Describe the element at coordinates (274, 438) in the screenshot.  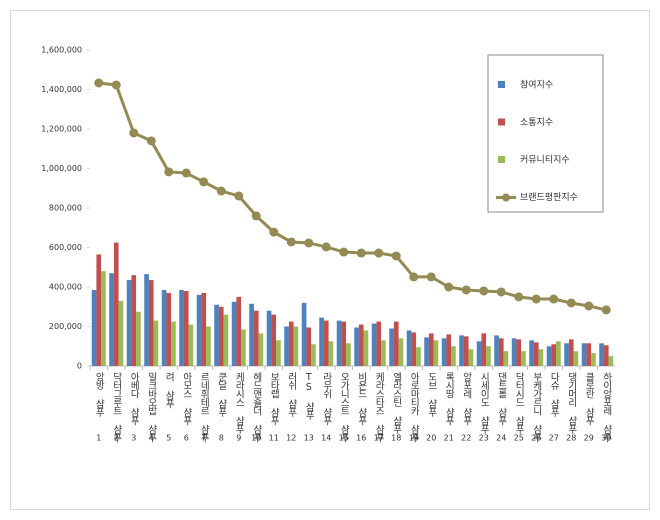
I see `rank-label: 11` at that location.